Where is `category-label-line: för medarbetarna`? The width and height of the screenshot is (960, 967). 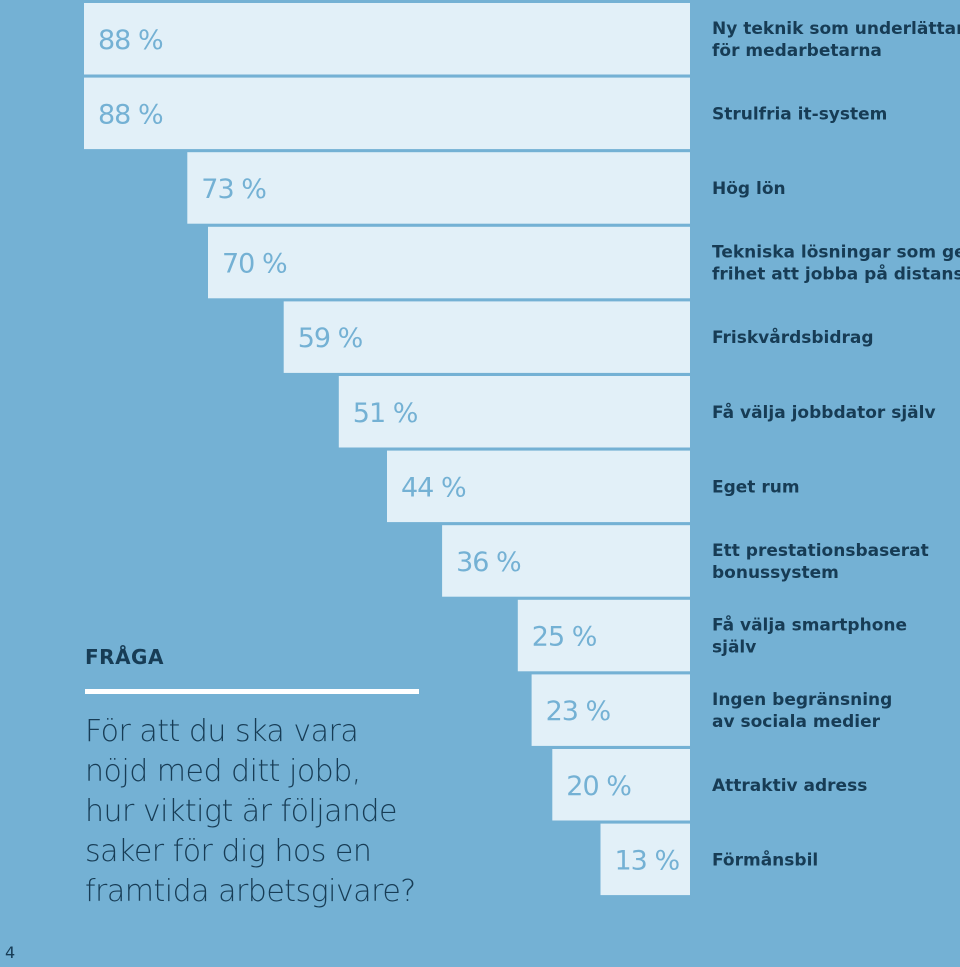 category-label-line: för medarbetarna is located at coordinates (797, 51).